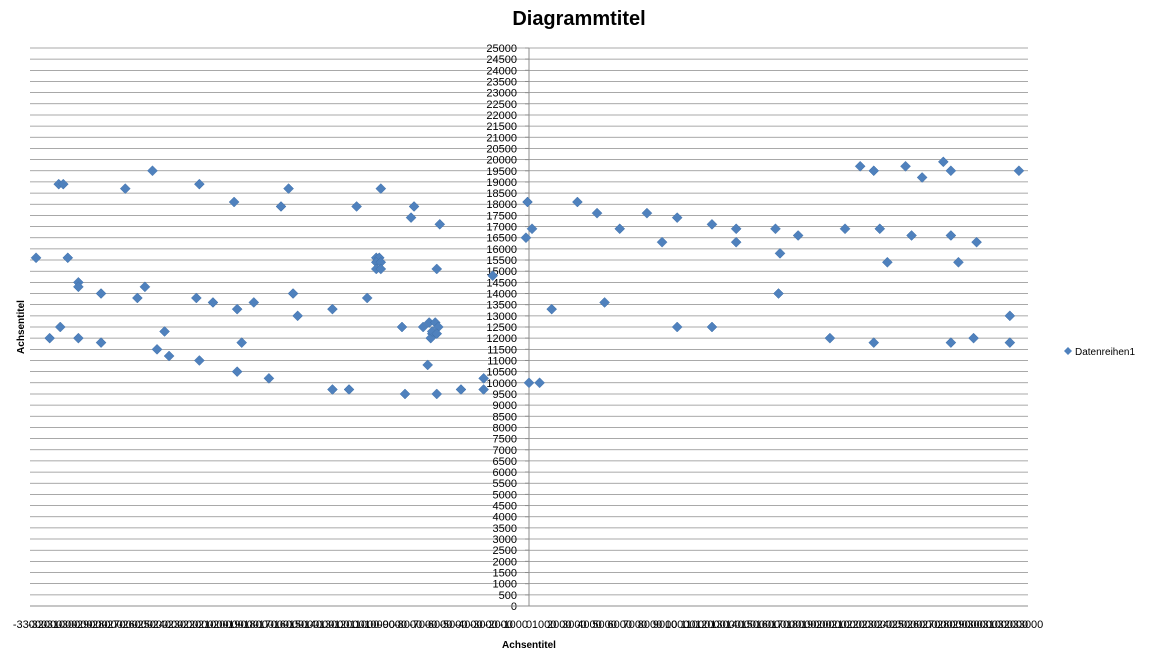 This screenshot has height=667, width=1159. Describe the element at coordinates (505, 585) in the screenshot. I see `y-tick-label: 1000` at that location.